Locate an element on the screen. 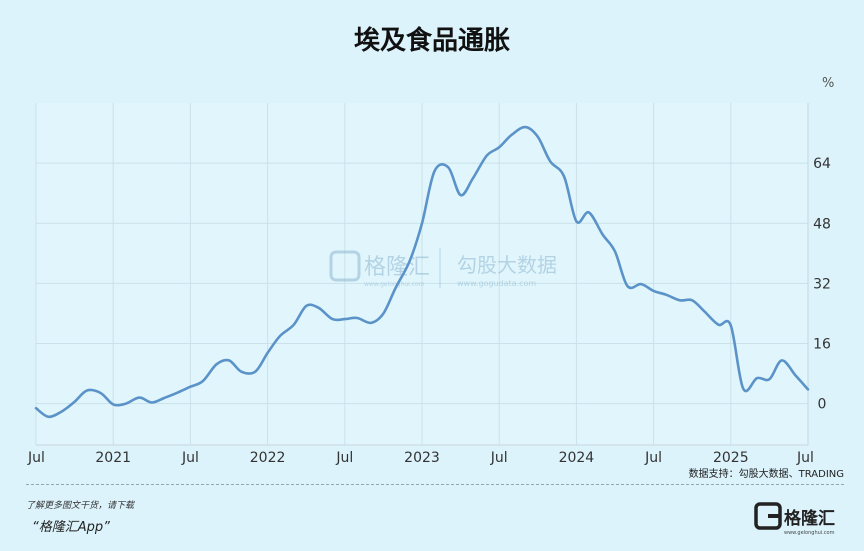  watermark-left-sub: www.gelonghui.com is located at coordinates (394, 284).